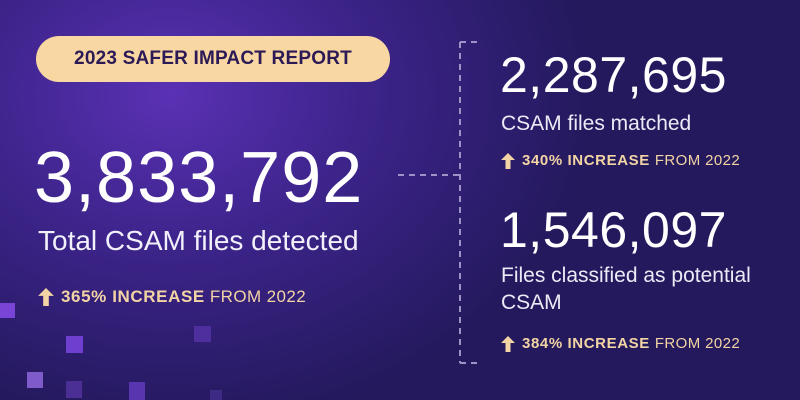 The width and height of the screenshot is (800, 400). I want to click on files-classified-increase-percent: 384% INCREASE, so click(586, 343).